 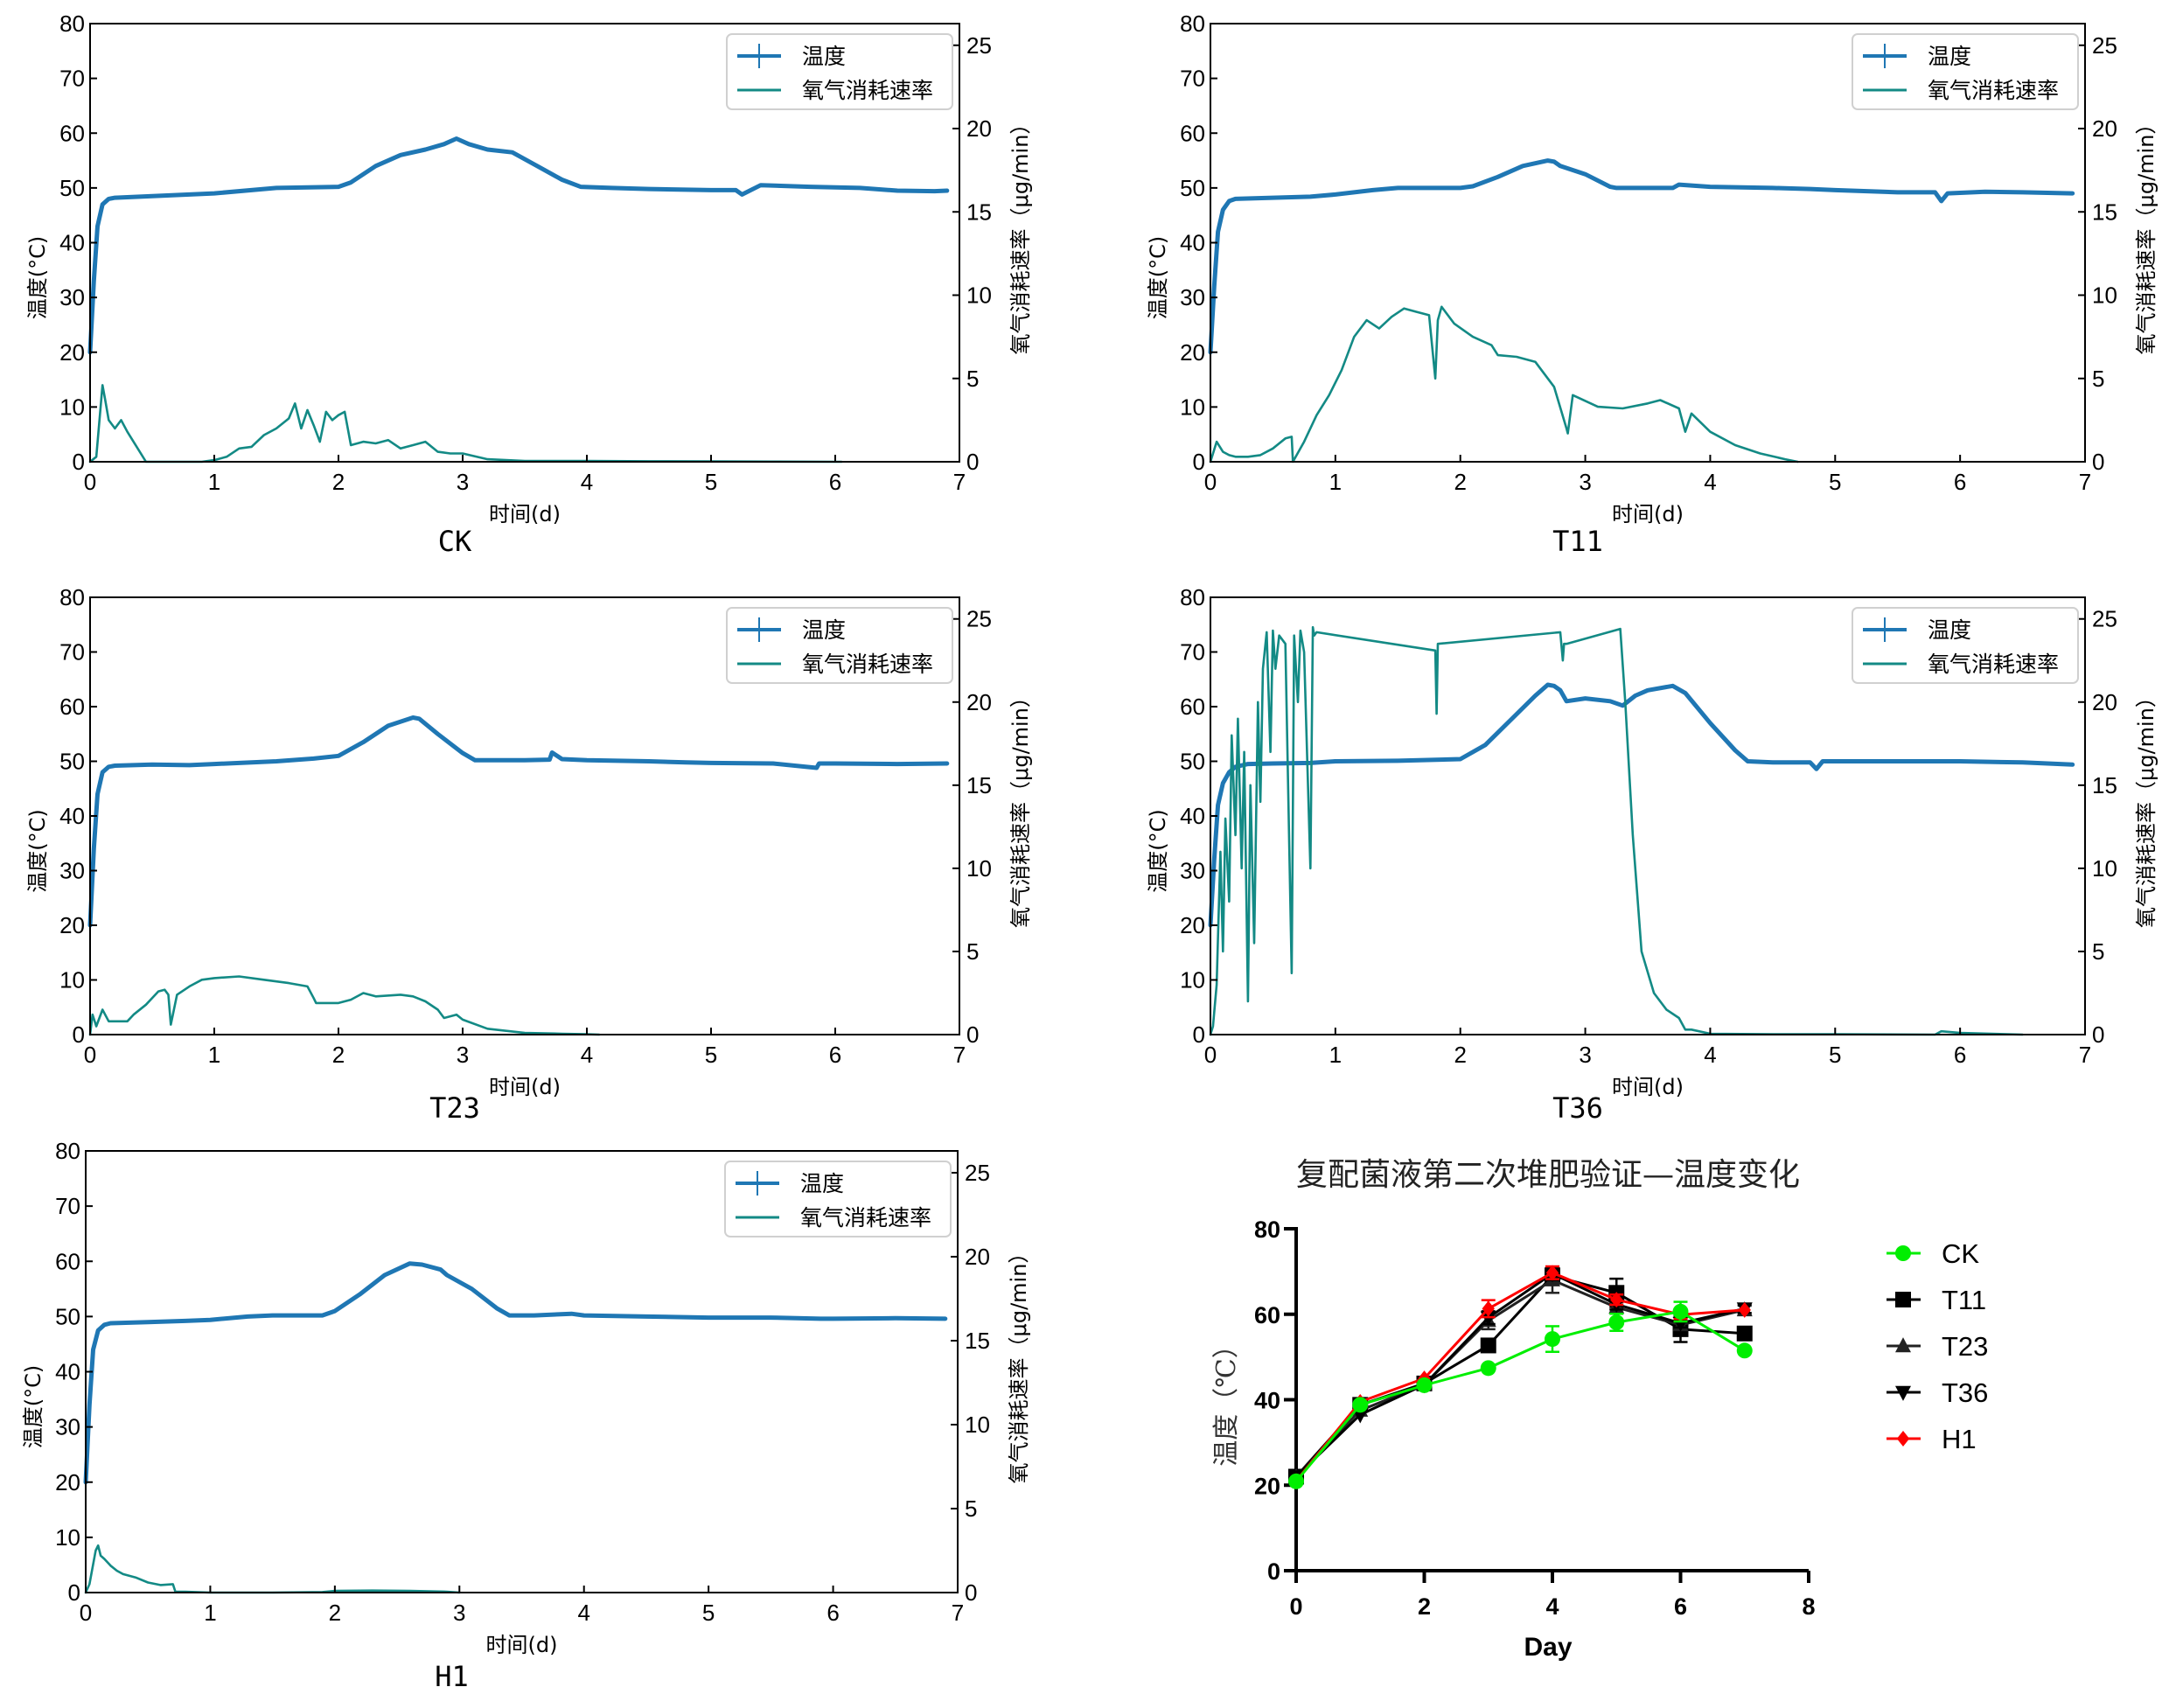 I want to click on y-tick-label: 10, so click(x=67, y=1538).